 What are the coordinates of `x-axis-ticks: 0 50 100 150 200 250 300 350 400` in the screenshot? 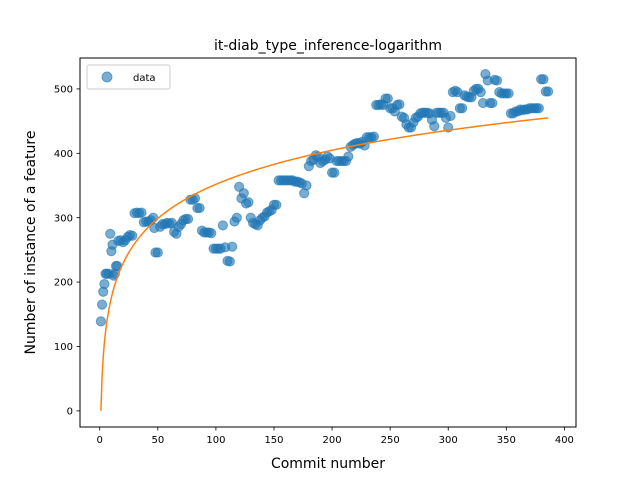 It's located at (335, 436).